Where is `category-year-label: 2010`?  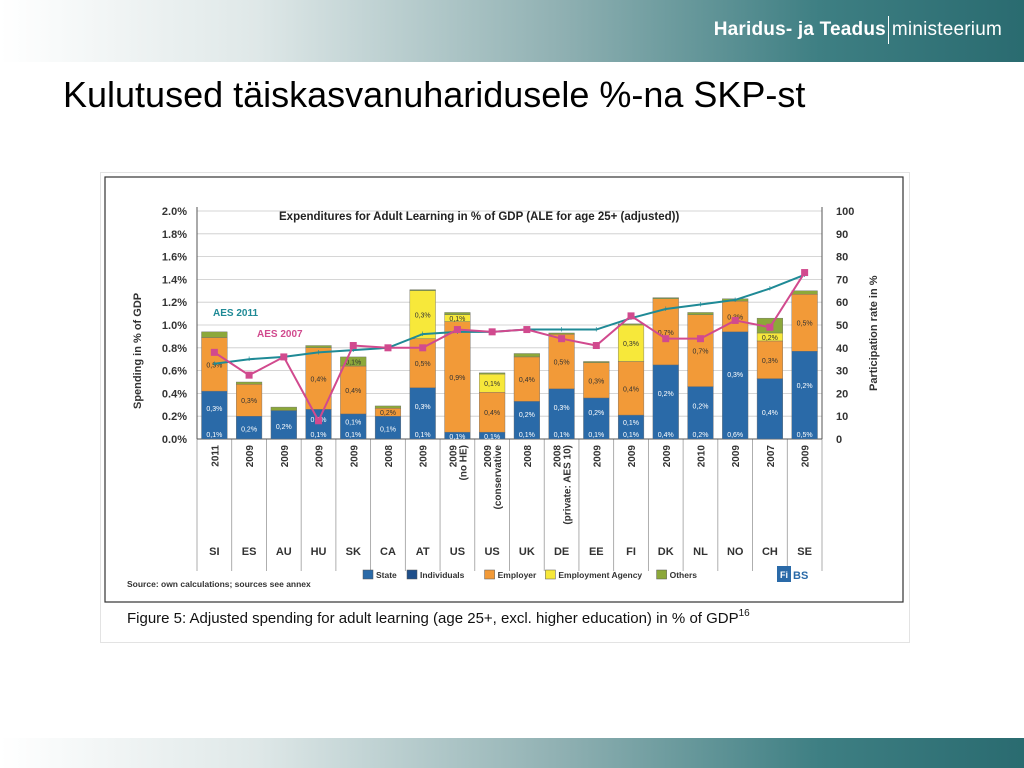
category-year-label: 2010 is located at coordinates (701, 456).